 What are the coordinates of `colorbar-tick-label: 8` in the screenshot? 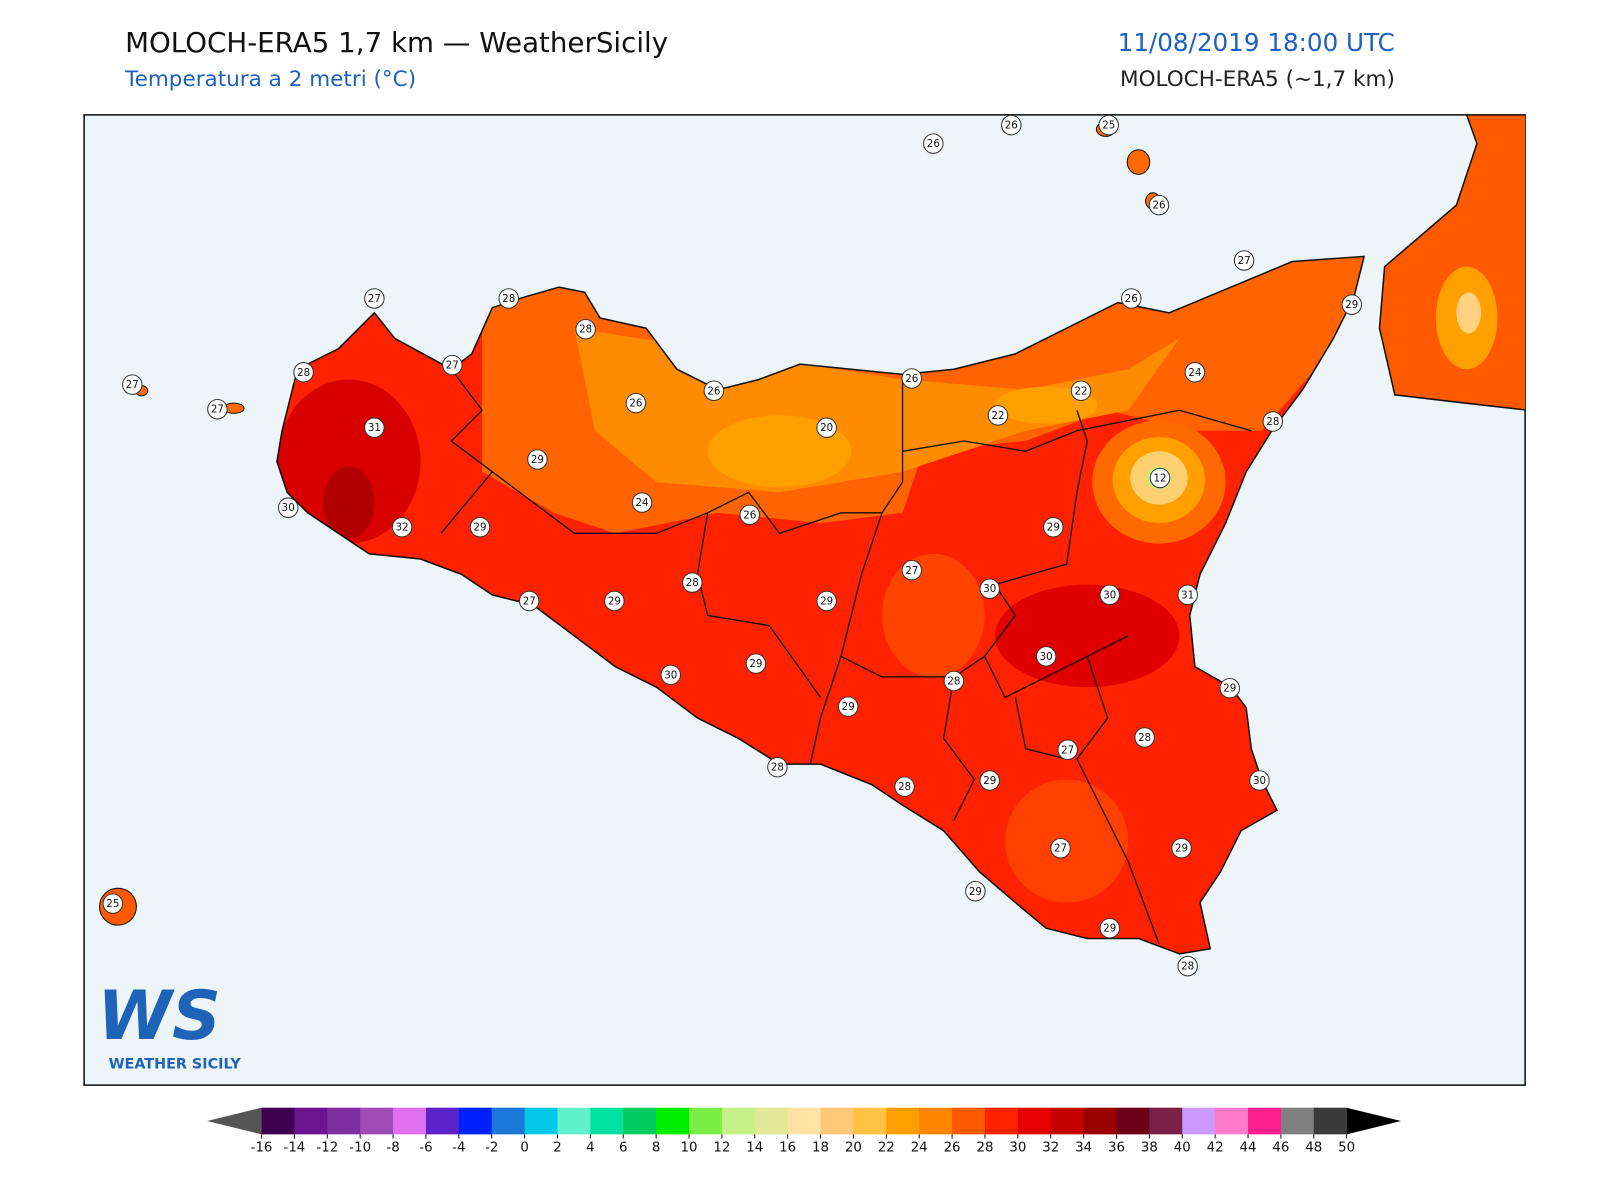 It's located at (656, 1148).